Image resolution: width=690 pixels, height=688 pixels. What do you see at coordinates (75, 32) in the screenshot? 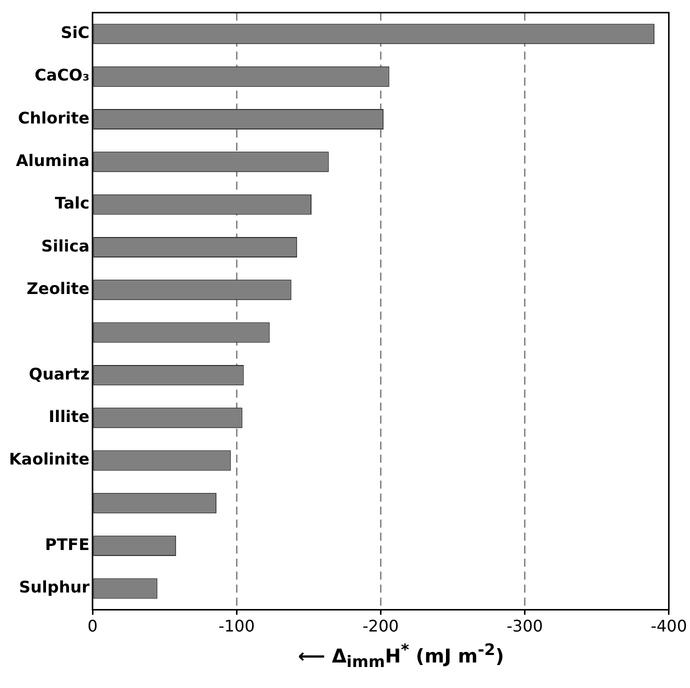
I see `y-tick-label: SiC` at bounding box center [75, 32].